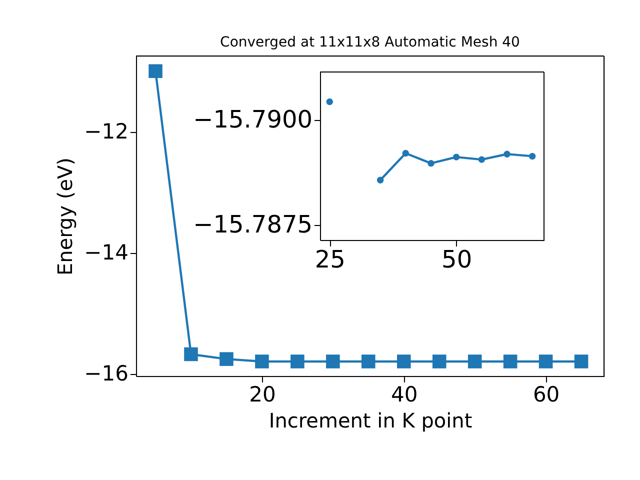 Image resolution: width=640 pixels, height=480 pixels. What do you see at coordinates (330, 260) in the screenshot?
I see `x-tick-label: 25` at bounding box center [330, 260].